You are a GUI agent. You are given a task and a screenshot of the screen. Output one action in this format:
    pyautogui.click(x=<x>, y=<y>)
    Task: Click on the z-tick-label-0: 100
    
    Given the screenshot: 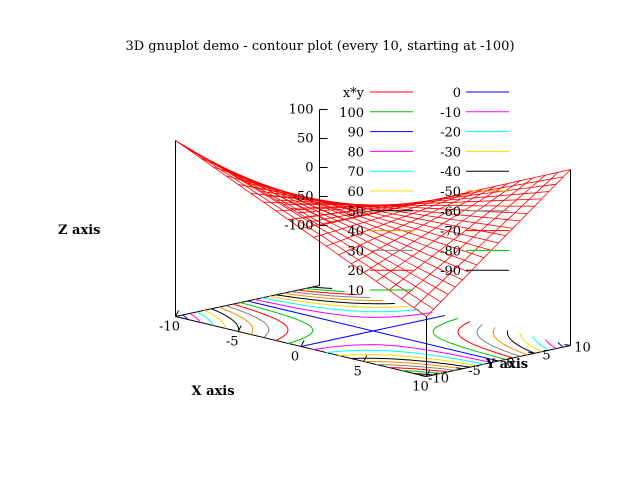 What is the action you would take?
    pyautogui.click(x=301, y=110)
    